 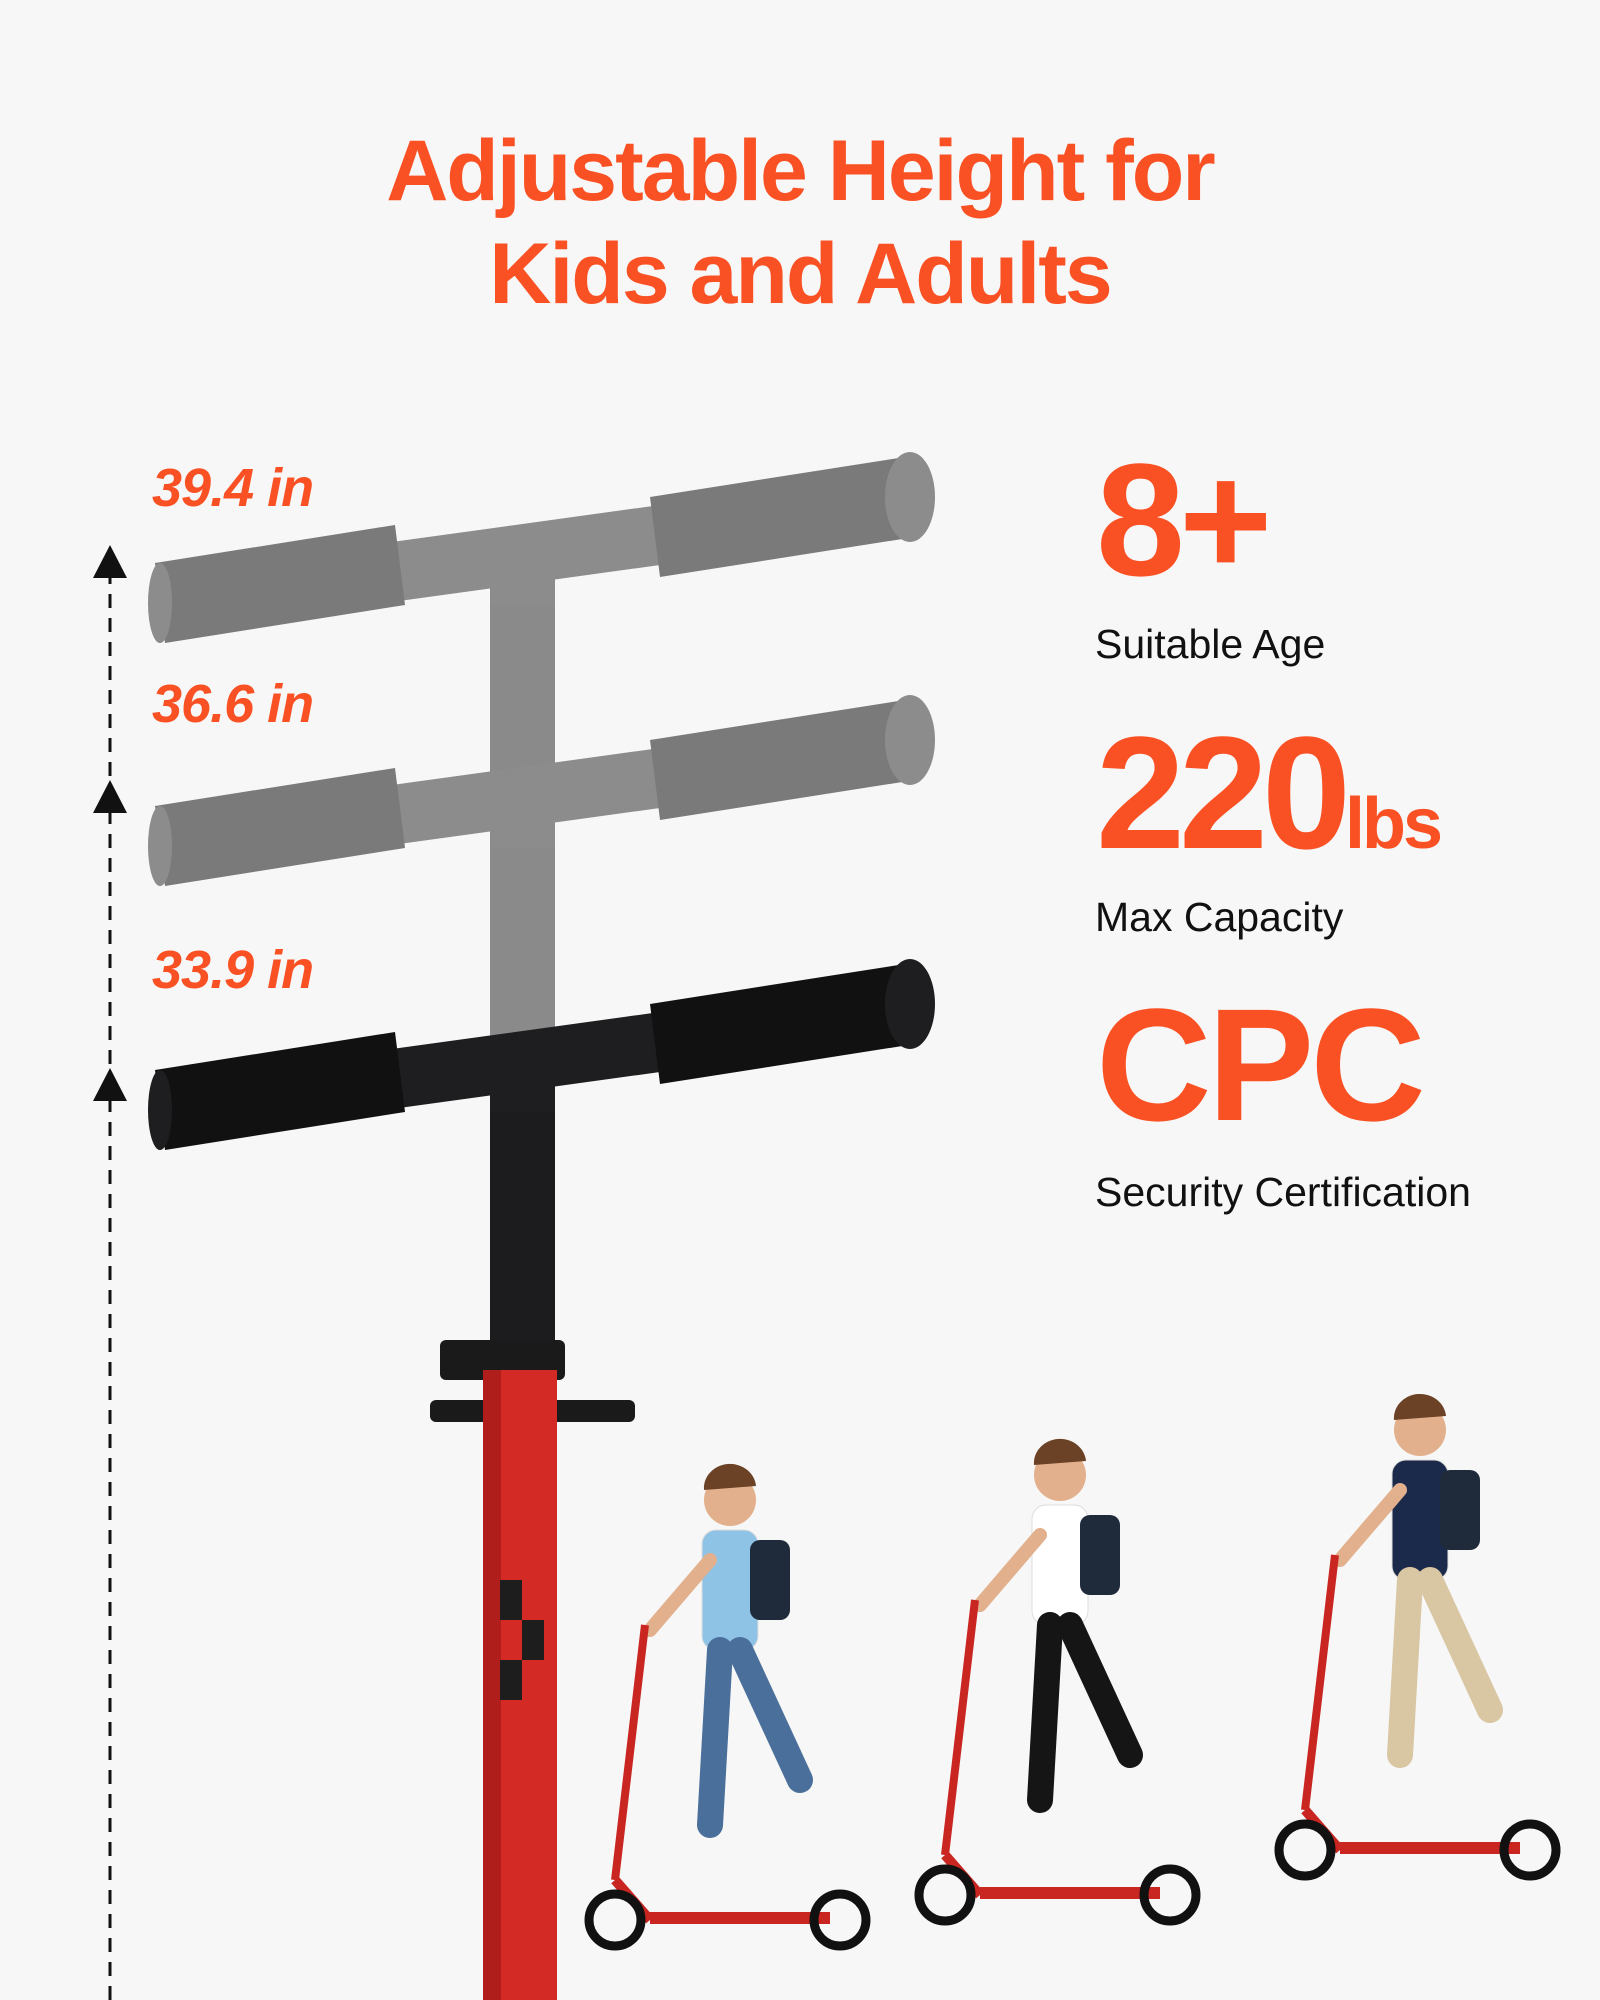 I want to click on height-label-mid: 36.6 in, so click(x=233, y=704).